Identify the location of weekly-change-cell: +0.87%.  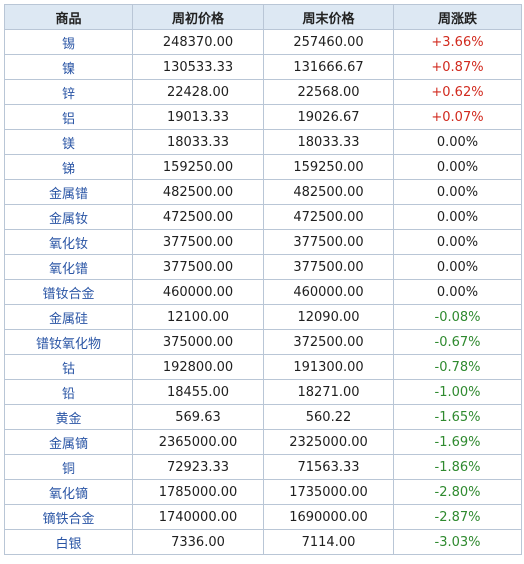
(457, 67).